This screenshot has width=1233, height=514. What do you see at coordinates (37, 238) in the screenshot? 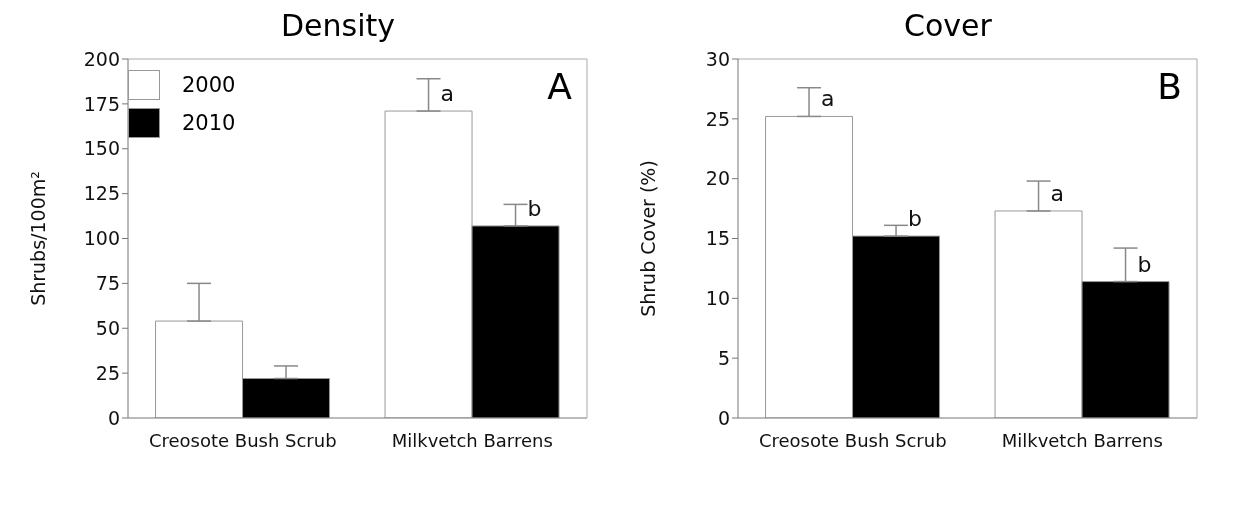
I see `y-axis-title: Shrubs/100m²` at bounding box center [37, 238].